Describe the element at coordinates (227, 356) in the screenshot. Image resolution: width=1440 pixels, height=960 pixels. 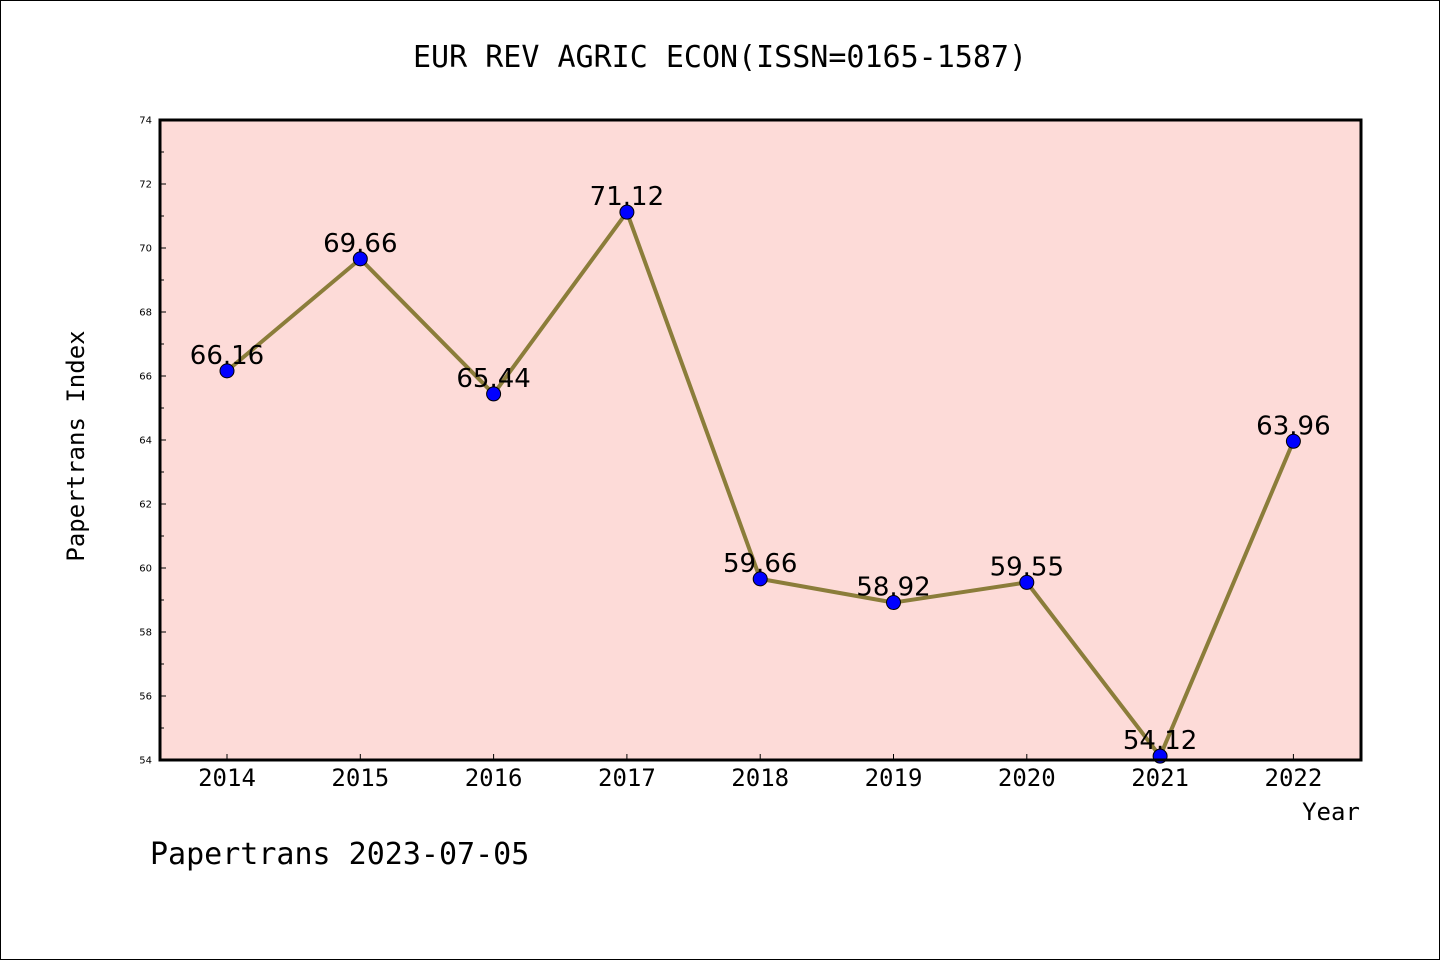
I see `data-label: 66.16` at that location.